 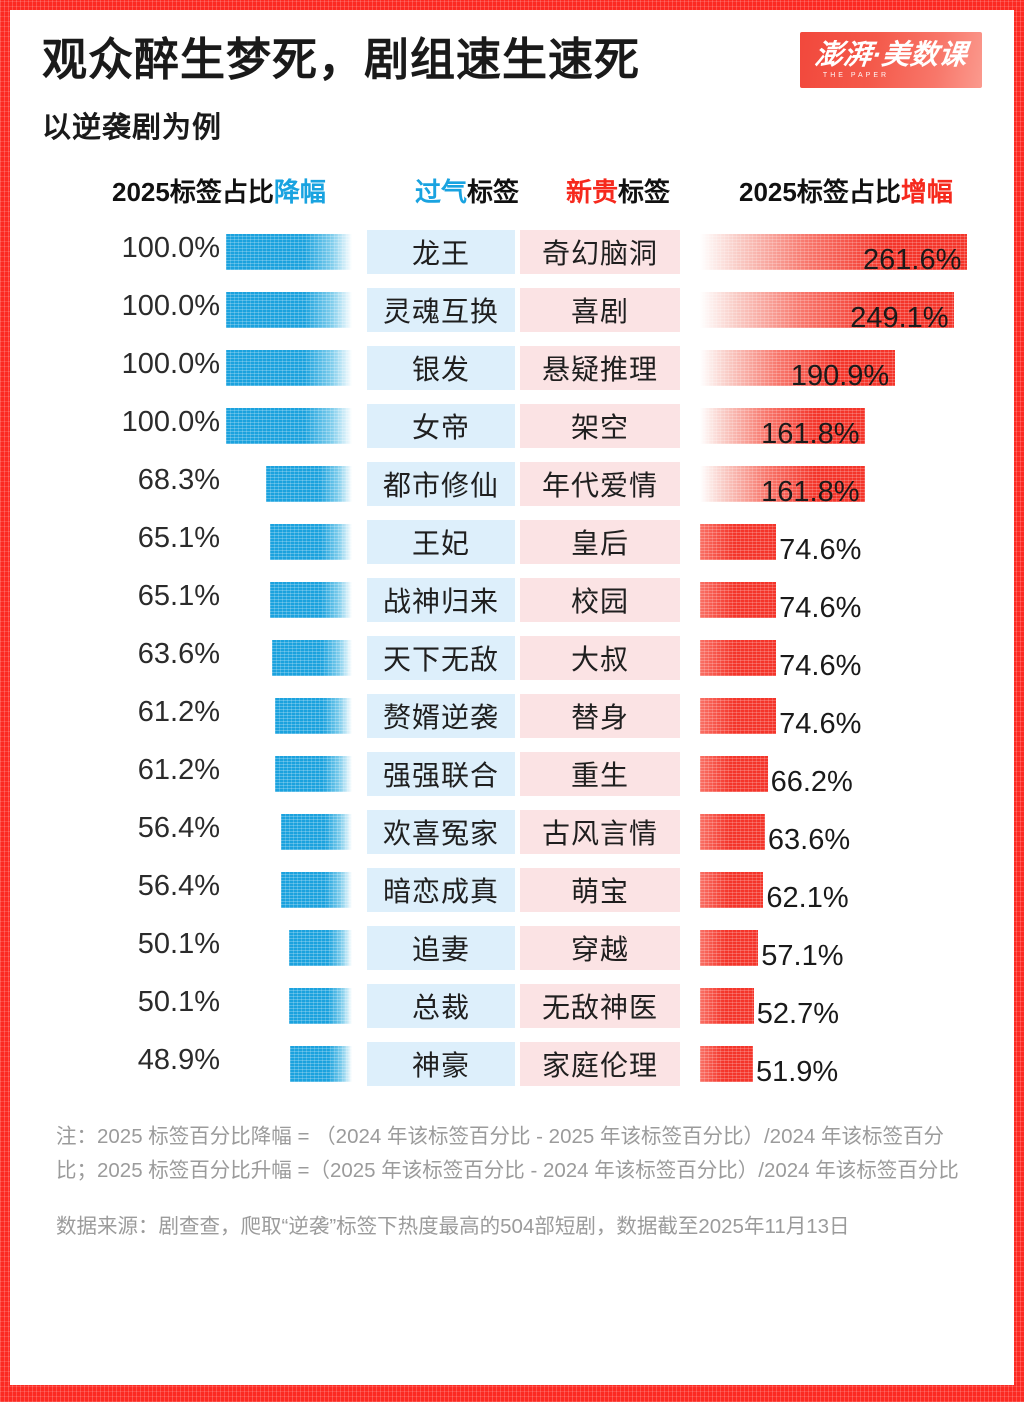 I want to click on column-headers: 2025标签占比降幅 过气标签 新贵标签 2025标签占比增幅, so click(x=512, y=194).